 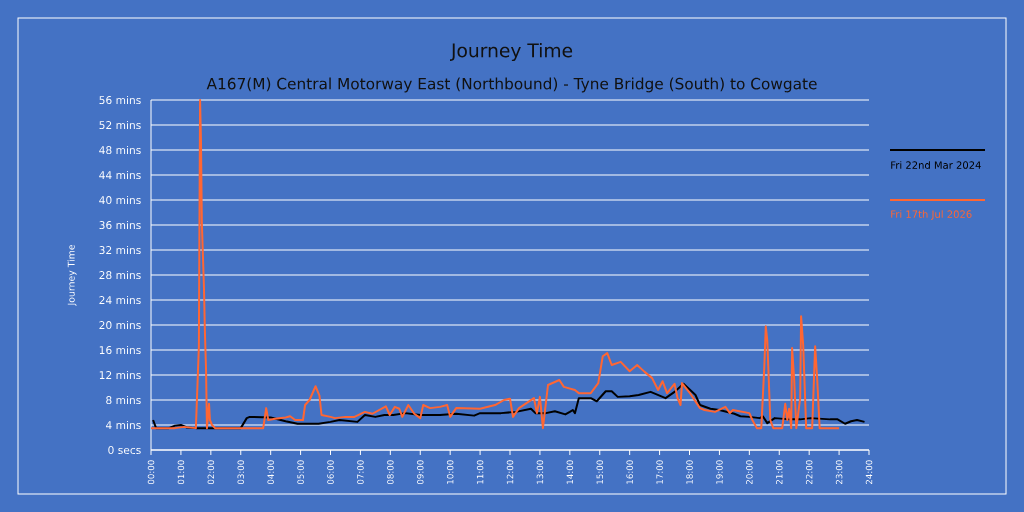 I want to click on chart-title: Journey Time, so click(x=511, y=52).